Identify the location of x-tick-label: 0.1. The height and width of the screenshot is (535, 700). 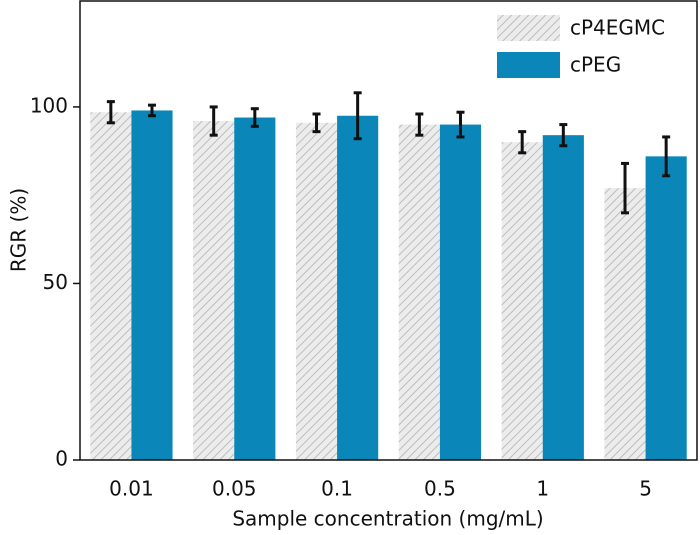
(337, 489).